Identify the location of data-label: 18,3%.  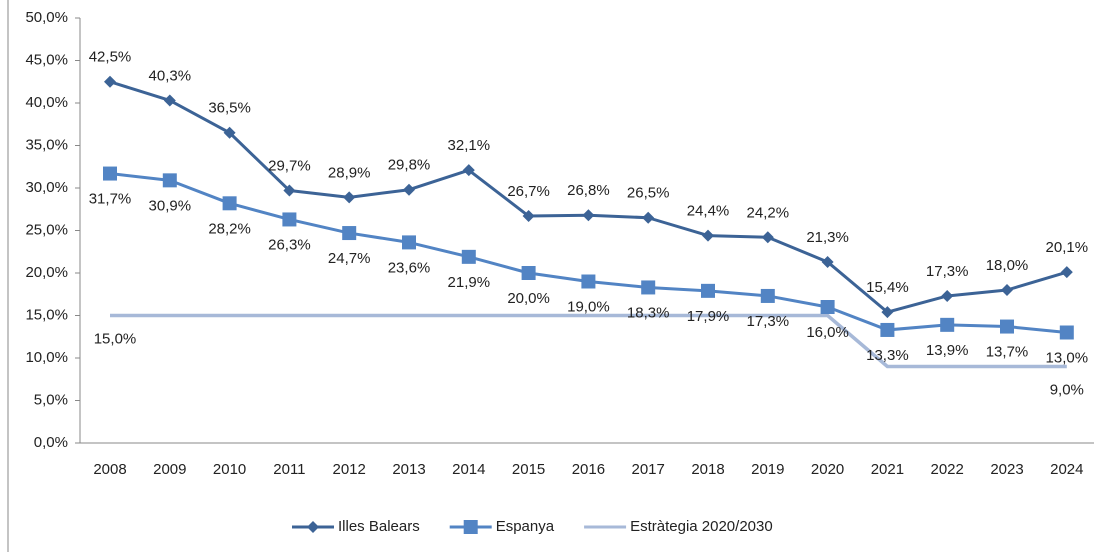
(648, 312).